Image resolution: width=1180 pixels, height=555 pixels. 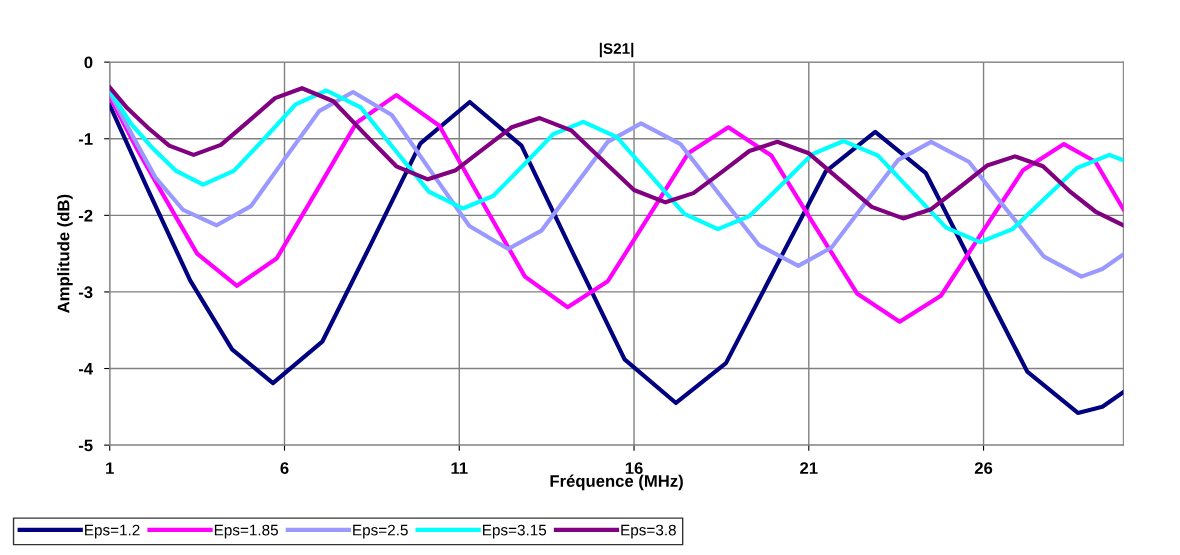 I want to click on x-tick-label: 6, so click(x=284, y=468).